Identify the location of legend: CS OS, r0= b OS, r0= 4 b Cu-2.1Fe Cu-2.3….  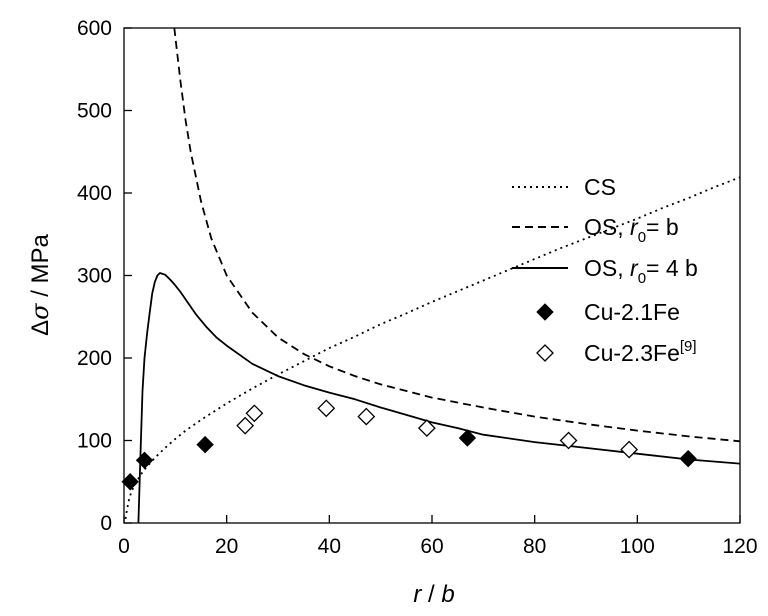
(605, 270).